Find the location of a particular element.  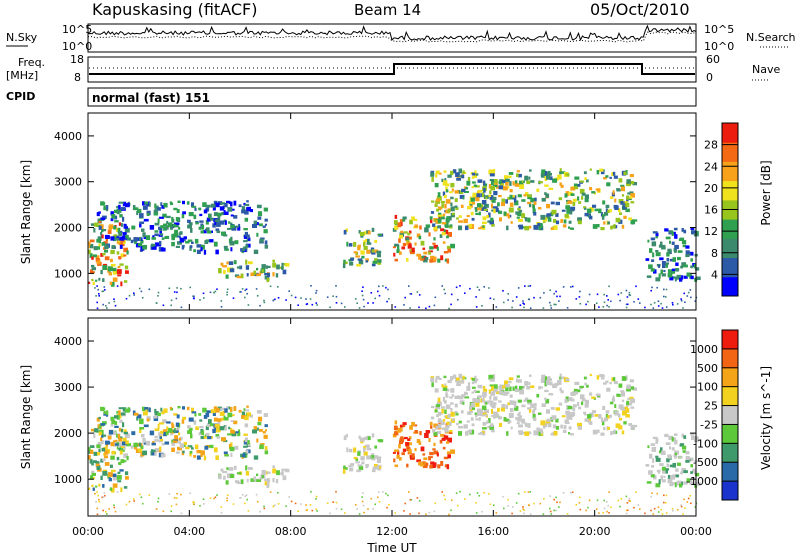

station-title: Kapuskasing (fitACF) is located at coordinates (174, 9).